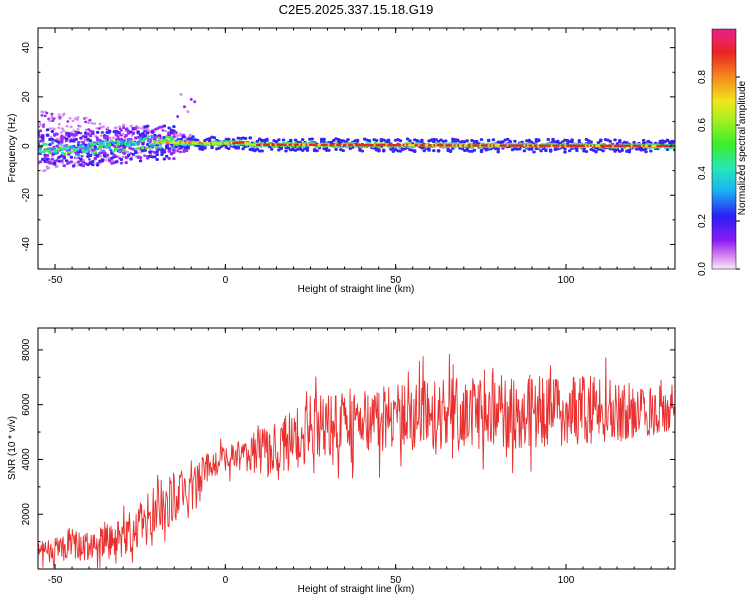 The image size is (750, 600). I want to click on spectrogram-xlabel: Height of straight line (km), so click(356, 289).